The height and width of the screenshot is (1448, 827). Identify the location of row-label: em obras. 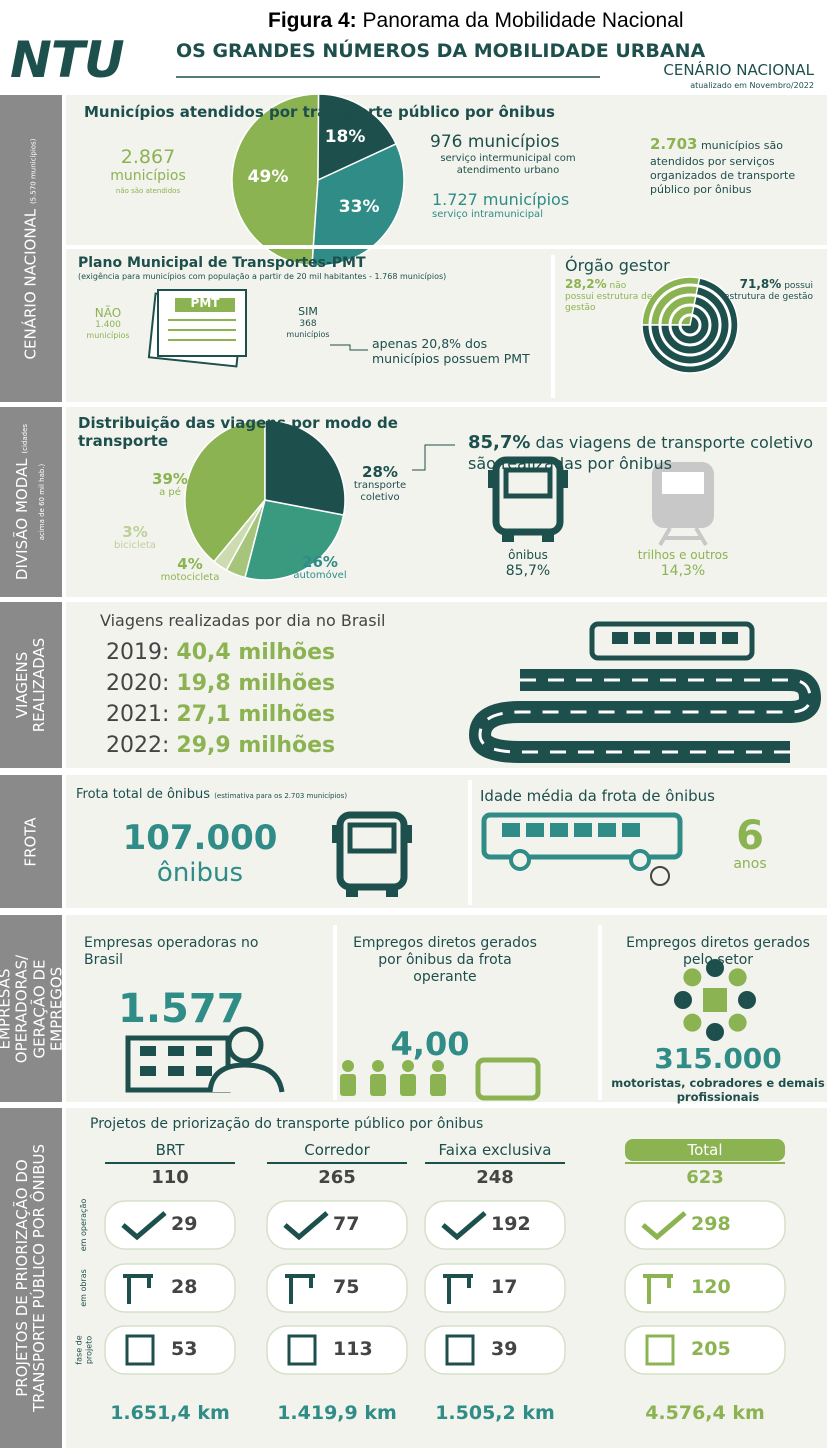
(84, 1288).